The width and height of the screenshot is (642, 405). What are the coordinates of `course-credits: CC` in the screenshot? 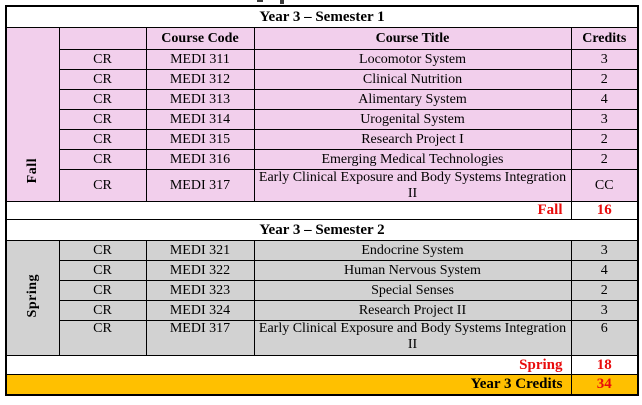 It's located at (604, 185).